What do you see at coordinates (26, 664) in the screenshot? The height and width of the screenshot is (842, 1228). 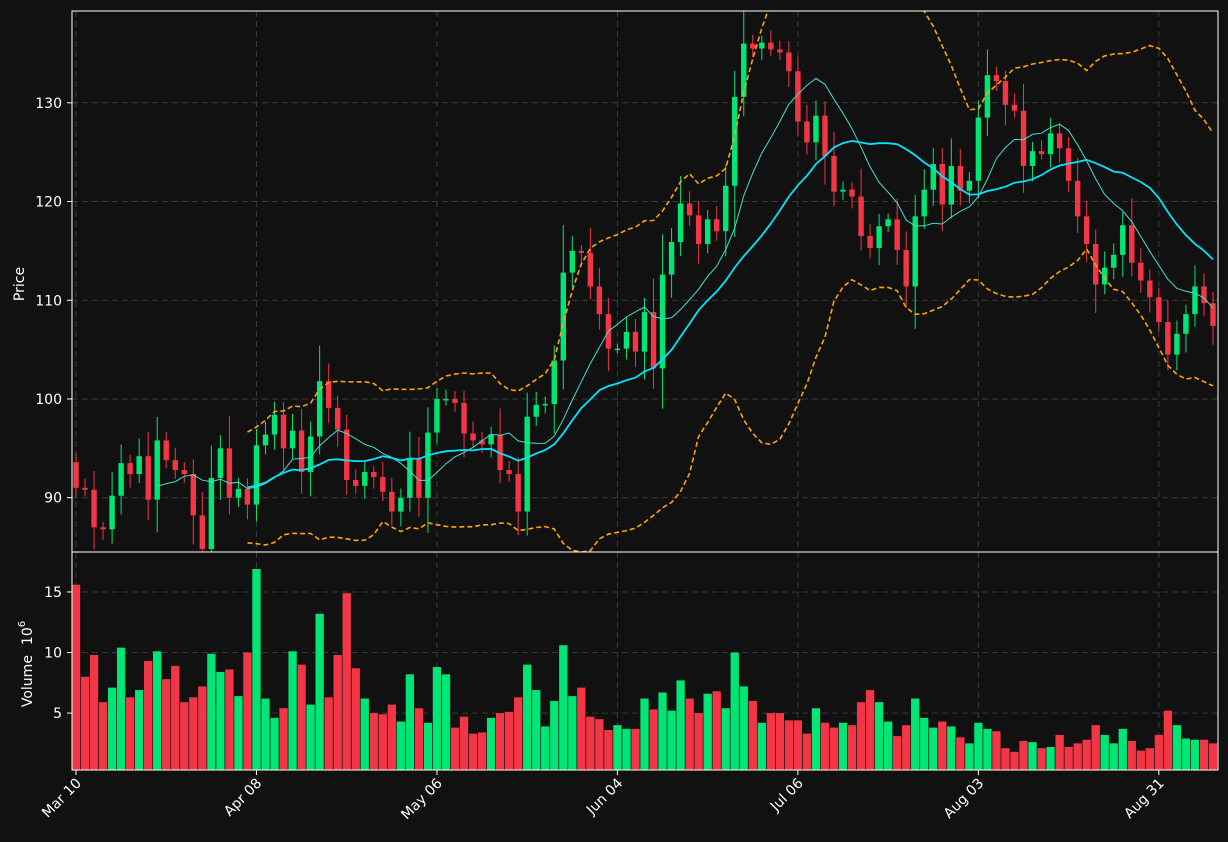 I see `volume-axis-label: Volume 106` at bounding box center [26, 664].